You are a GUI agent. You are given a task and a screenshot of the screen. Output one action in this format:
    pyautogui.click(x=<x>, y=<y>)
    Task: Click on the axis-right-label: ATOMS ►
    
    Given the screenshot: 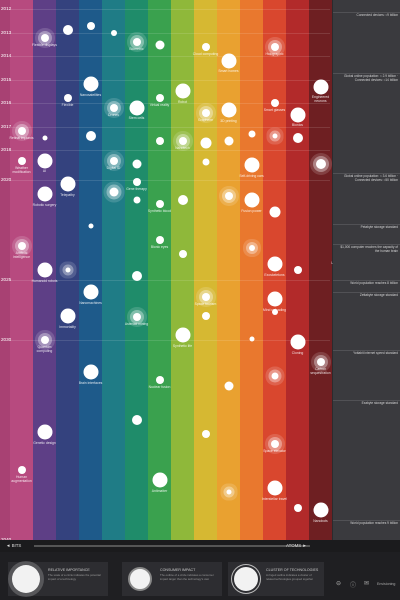 What is the action you would take?
    pyautogui.click(x=296, y=545)
    